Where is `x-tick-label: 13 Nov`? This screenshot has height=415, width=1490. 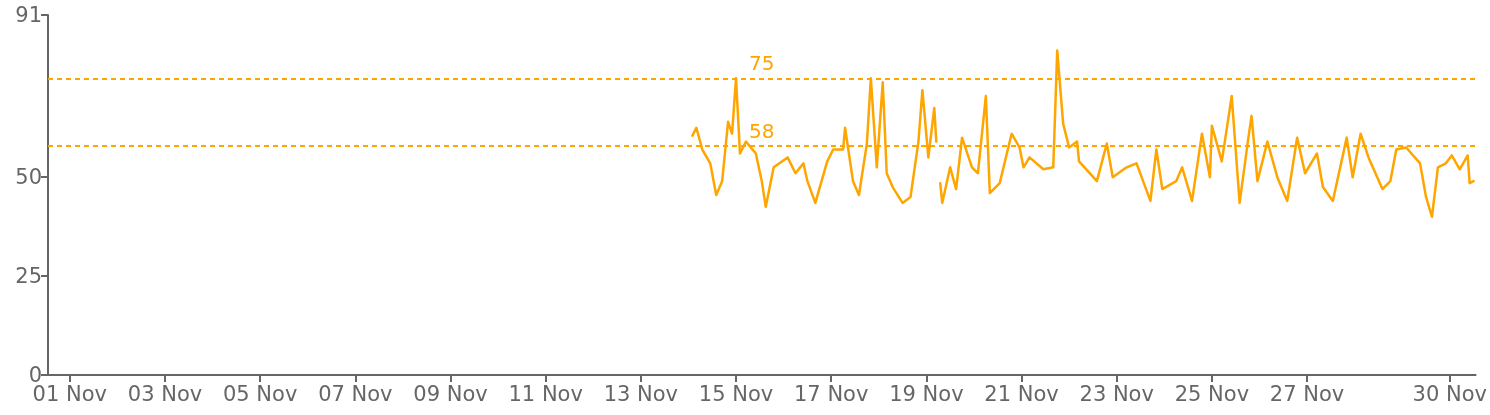
x-tick-label: 13 Nov is located at coordinates (641, 393).